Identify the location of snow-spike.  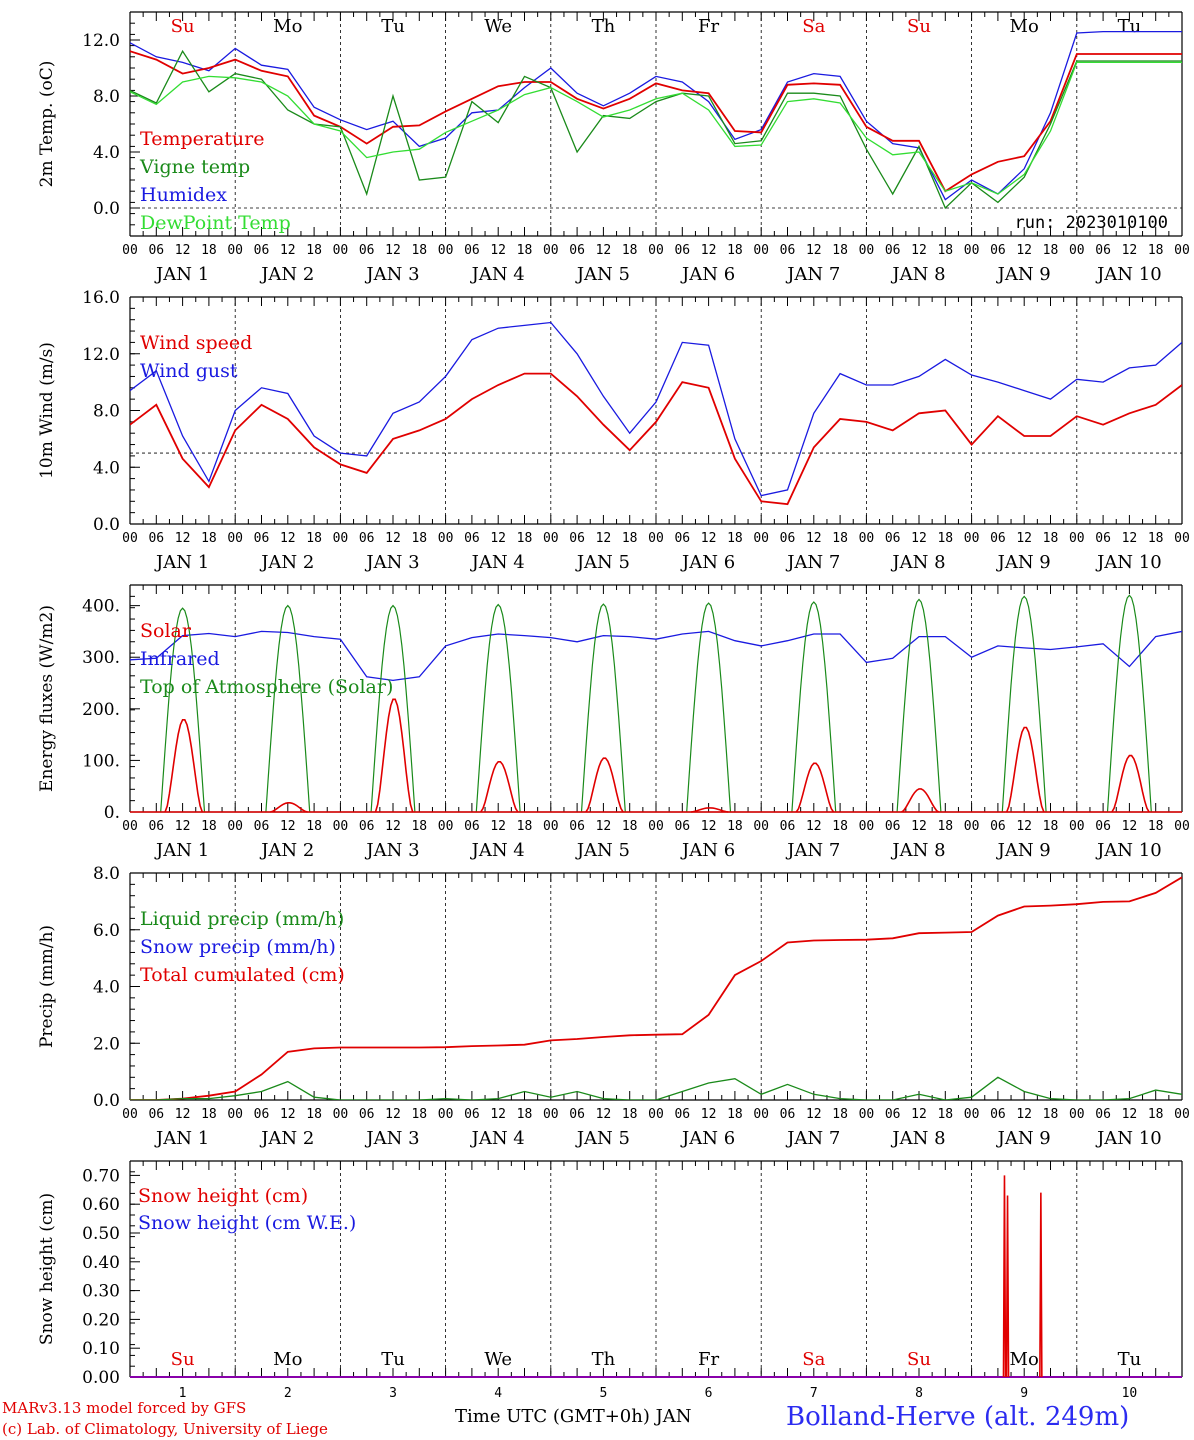
(1004, 1276).